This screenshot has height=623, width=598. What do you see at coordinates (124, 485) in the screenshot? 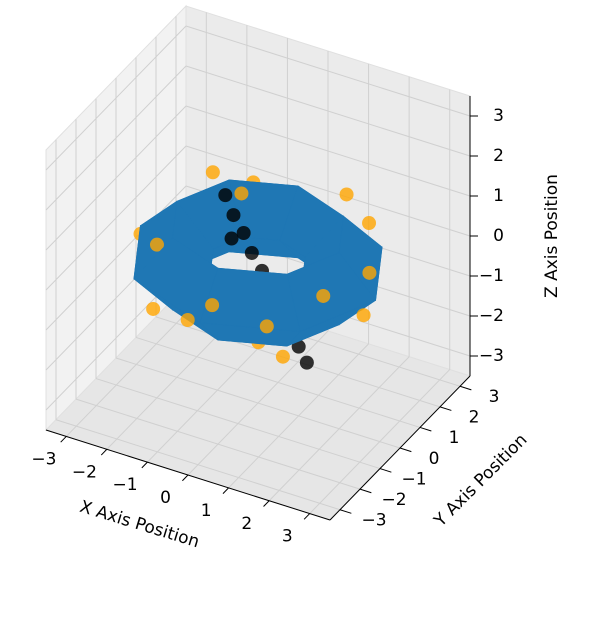
I see `x-tick-label: −1` at bounding box center [124, 485].